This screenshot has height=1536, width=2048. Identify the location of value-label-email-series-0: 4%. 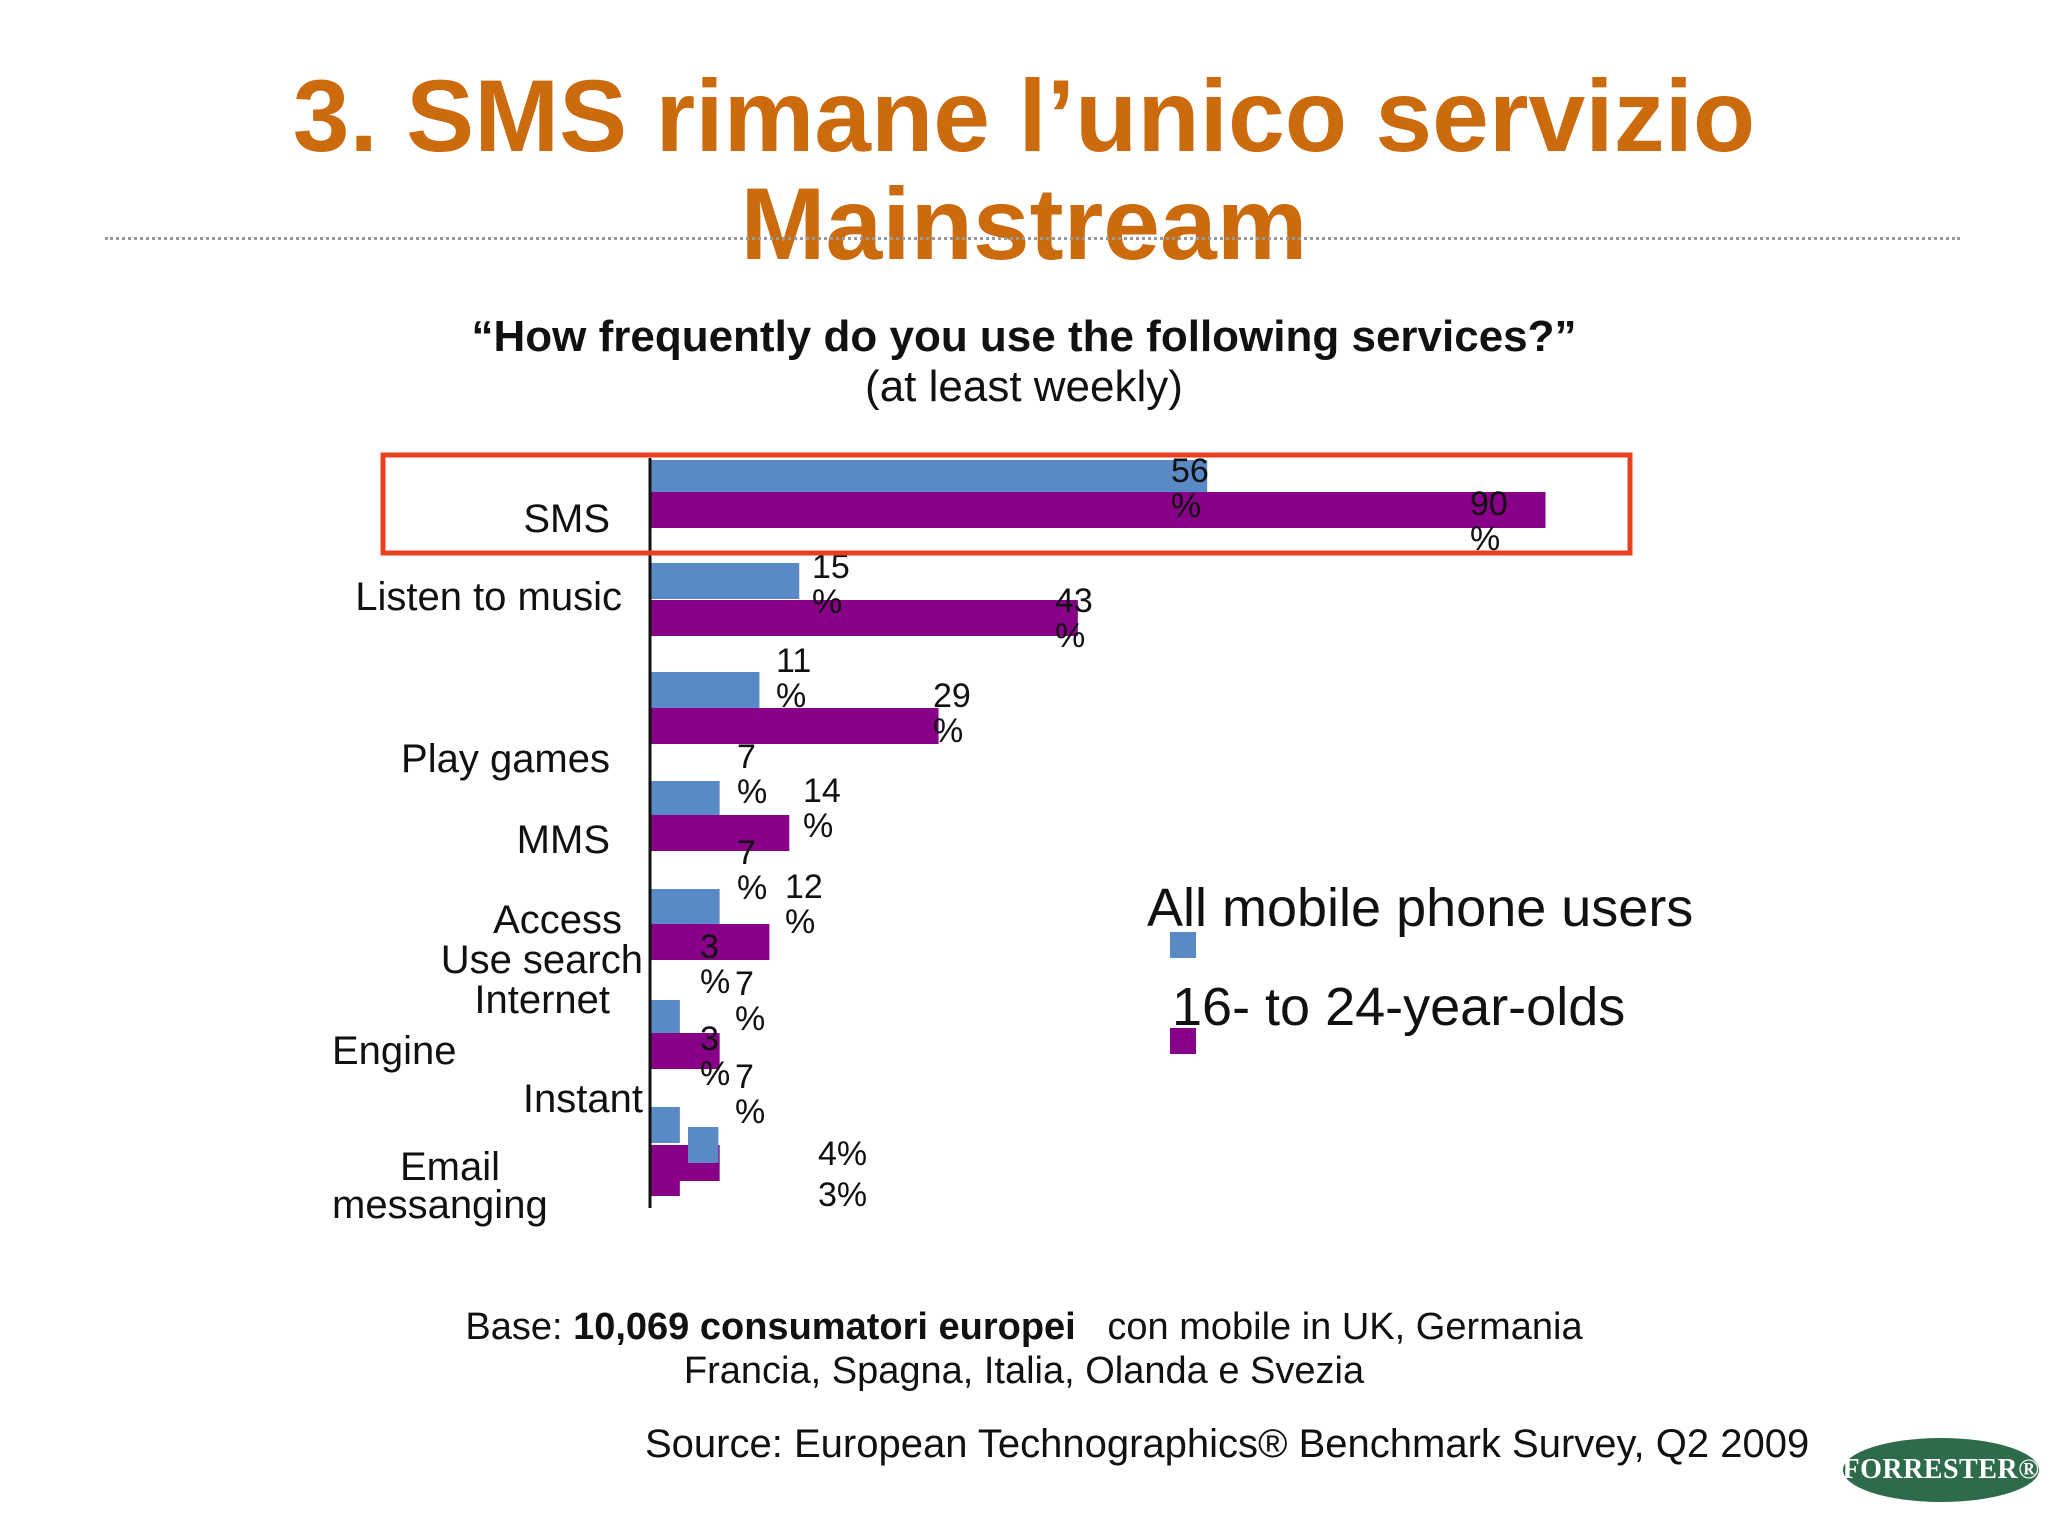
(842, 1154).